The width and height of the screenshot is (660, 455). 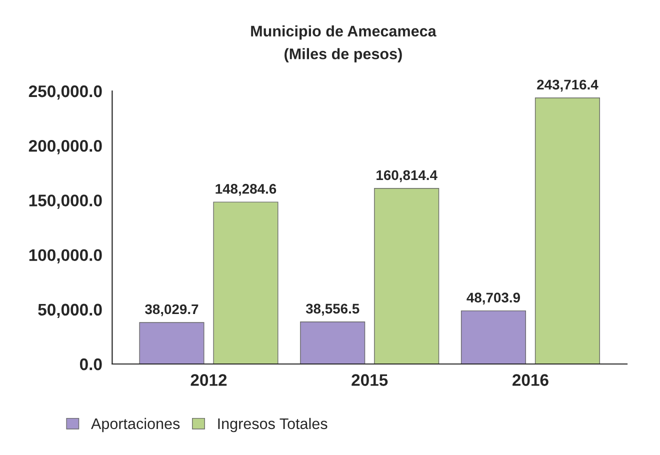 What do you see at coordinates (208, 380) in the screenshot?
I see `x-tick-label: 2012` at bounding box center [208, 380].